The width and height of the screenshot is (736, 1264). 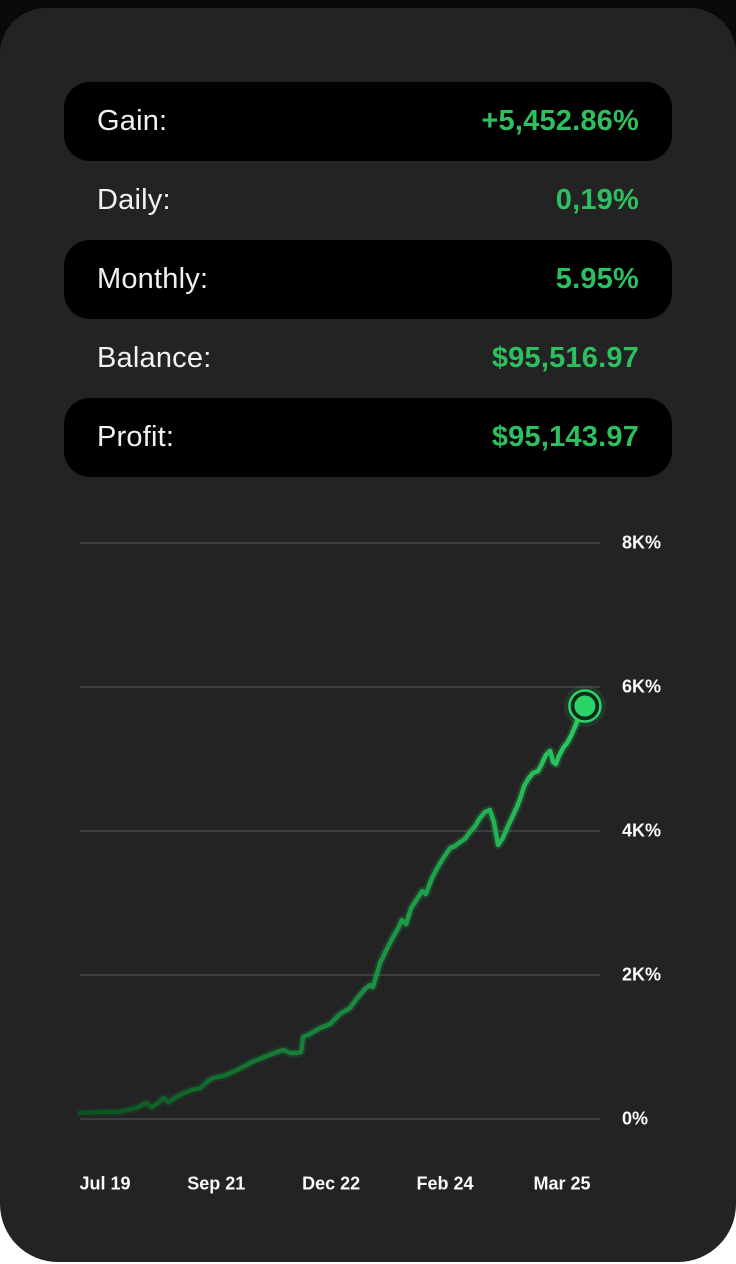 I want to click on balance-label: Balance:, so click(x=154, y=358).